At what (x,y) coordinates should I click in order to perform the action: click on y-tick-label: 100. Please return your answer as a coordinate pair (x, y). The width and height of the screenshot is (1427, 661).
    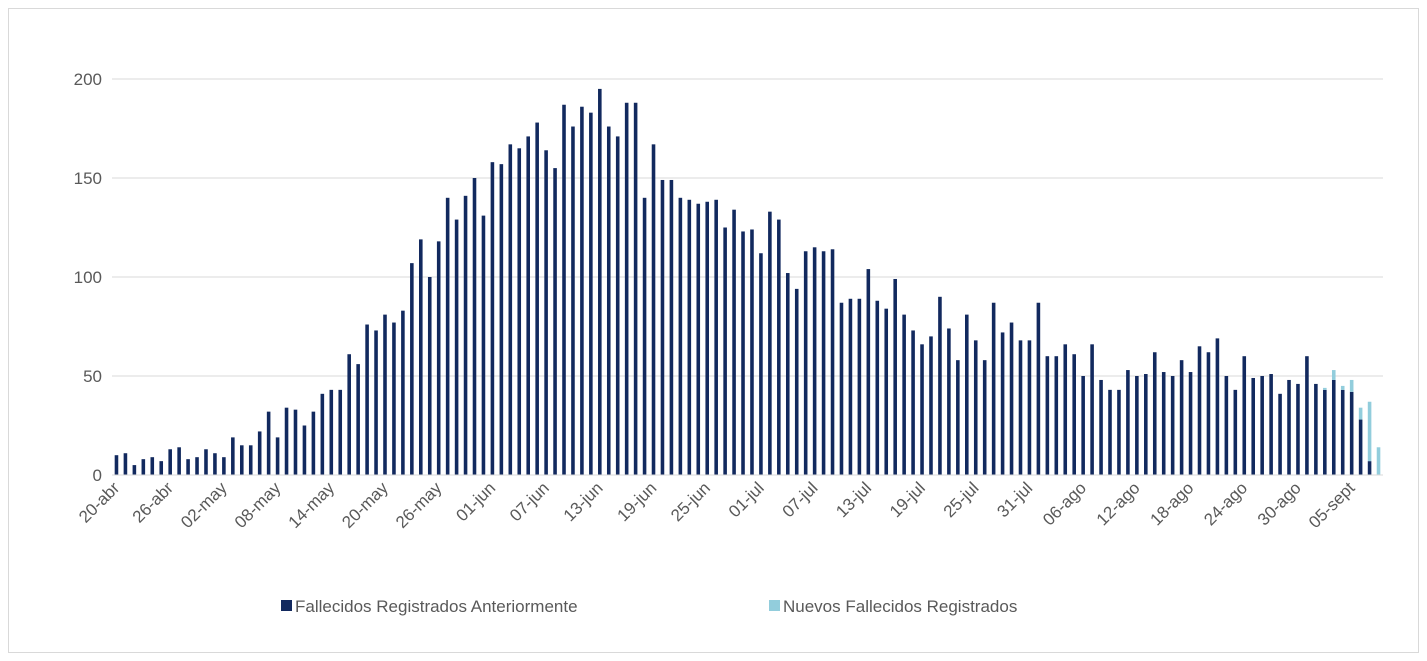
    Looking at the image, I should click on (88, 277).